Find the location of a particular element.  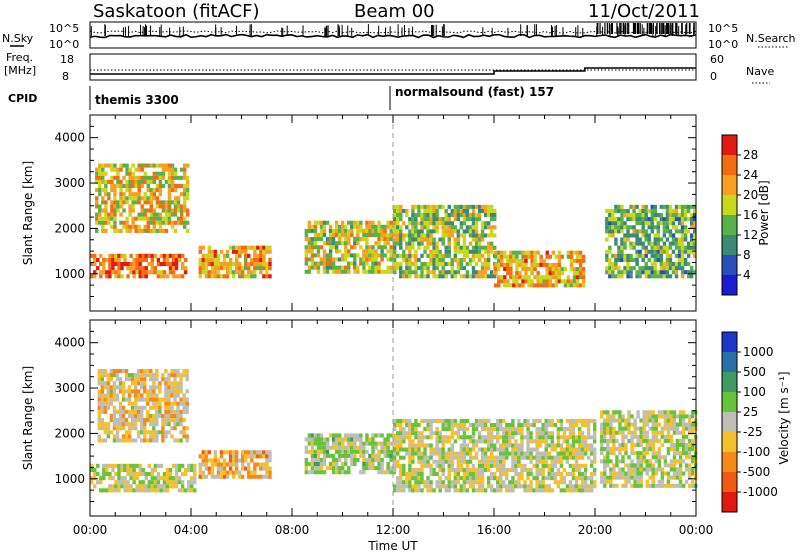

nave-tick-top: 60 is located at coordinates (717, 59).